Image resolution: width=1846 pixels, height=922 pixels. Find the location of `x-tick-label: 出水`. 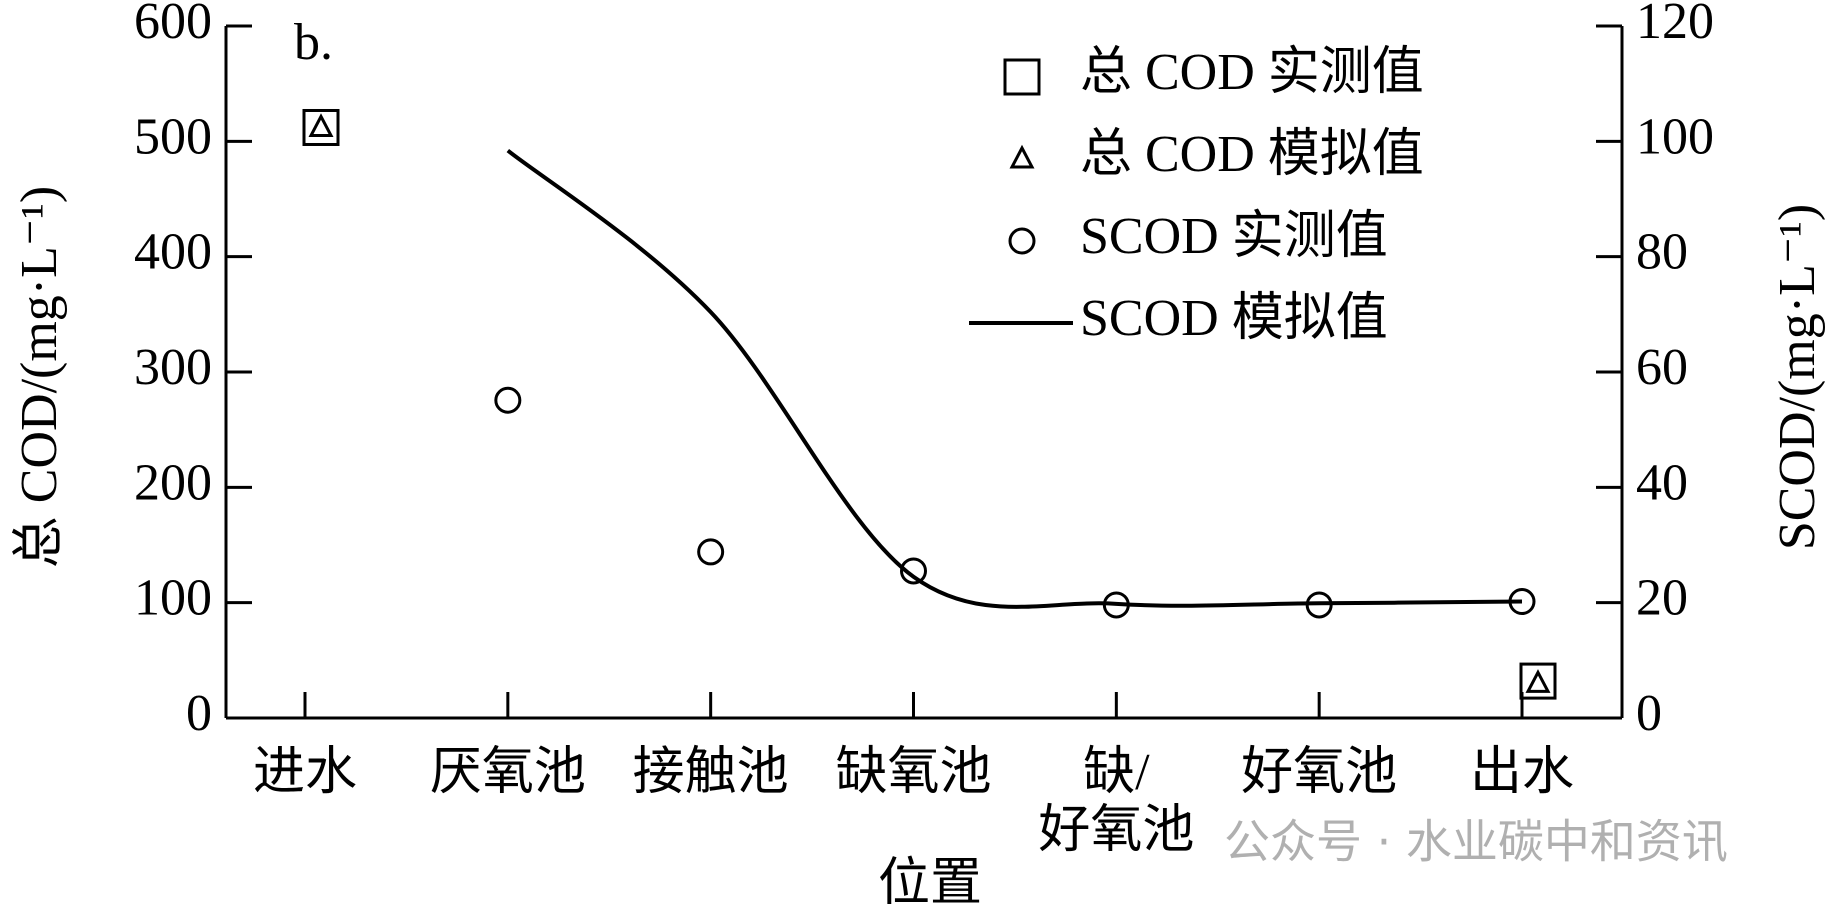

x-tick-label: 出水 is located at coordinates (1521, 772).